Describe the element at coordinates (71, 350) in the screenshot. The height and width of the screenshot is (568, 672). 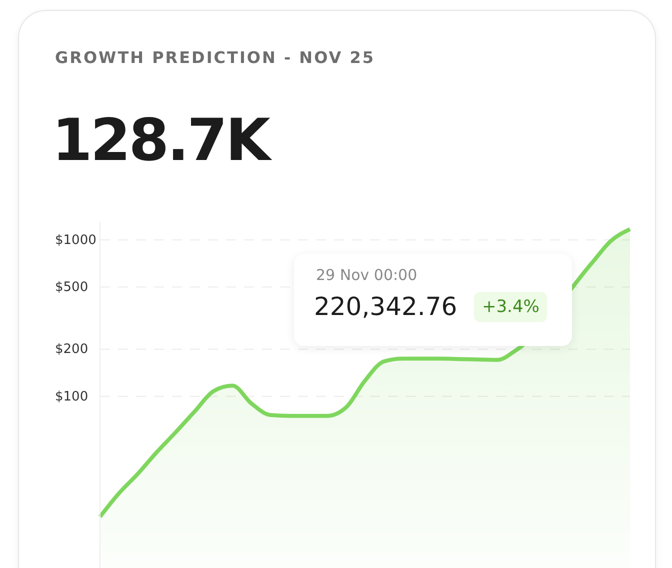
I see `y-tick-label: $200` at that location.